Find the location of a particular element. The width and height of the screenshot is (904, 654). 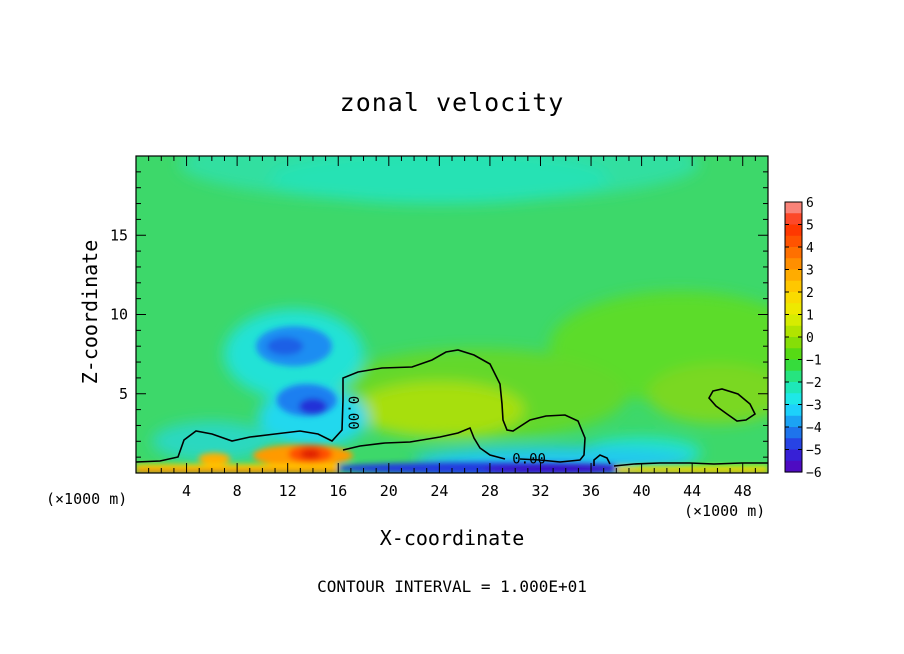

colorbar-label: −2 is located at coordinates (814, 383).